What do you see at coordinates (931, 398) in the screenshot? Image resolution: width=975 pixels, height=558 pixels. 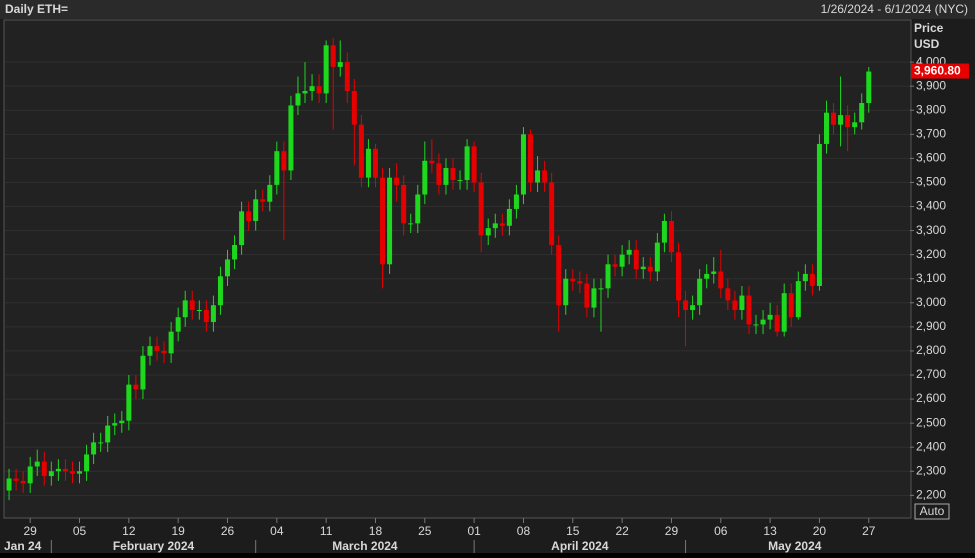 I see `y-tick-label: 2,600` at bounding box center [931, 398].